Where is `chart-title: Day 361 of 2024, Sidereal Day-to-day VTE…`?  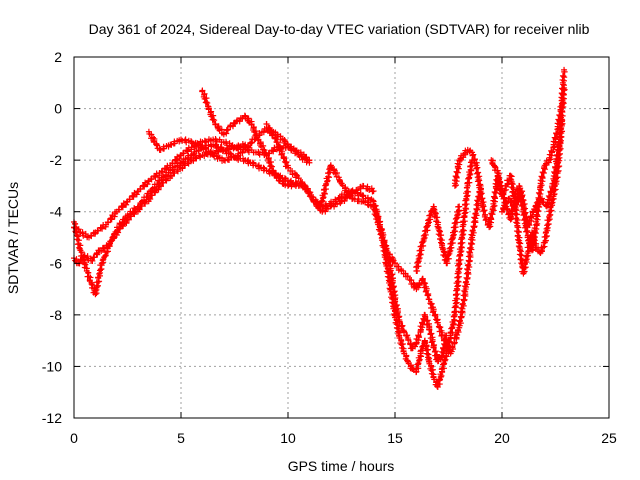 chart-title: Day 361 of 2024, Sidereal Day-to-day VTE… is located at coordinates (339, 29).